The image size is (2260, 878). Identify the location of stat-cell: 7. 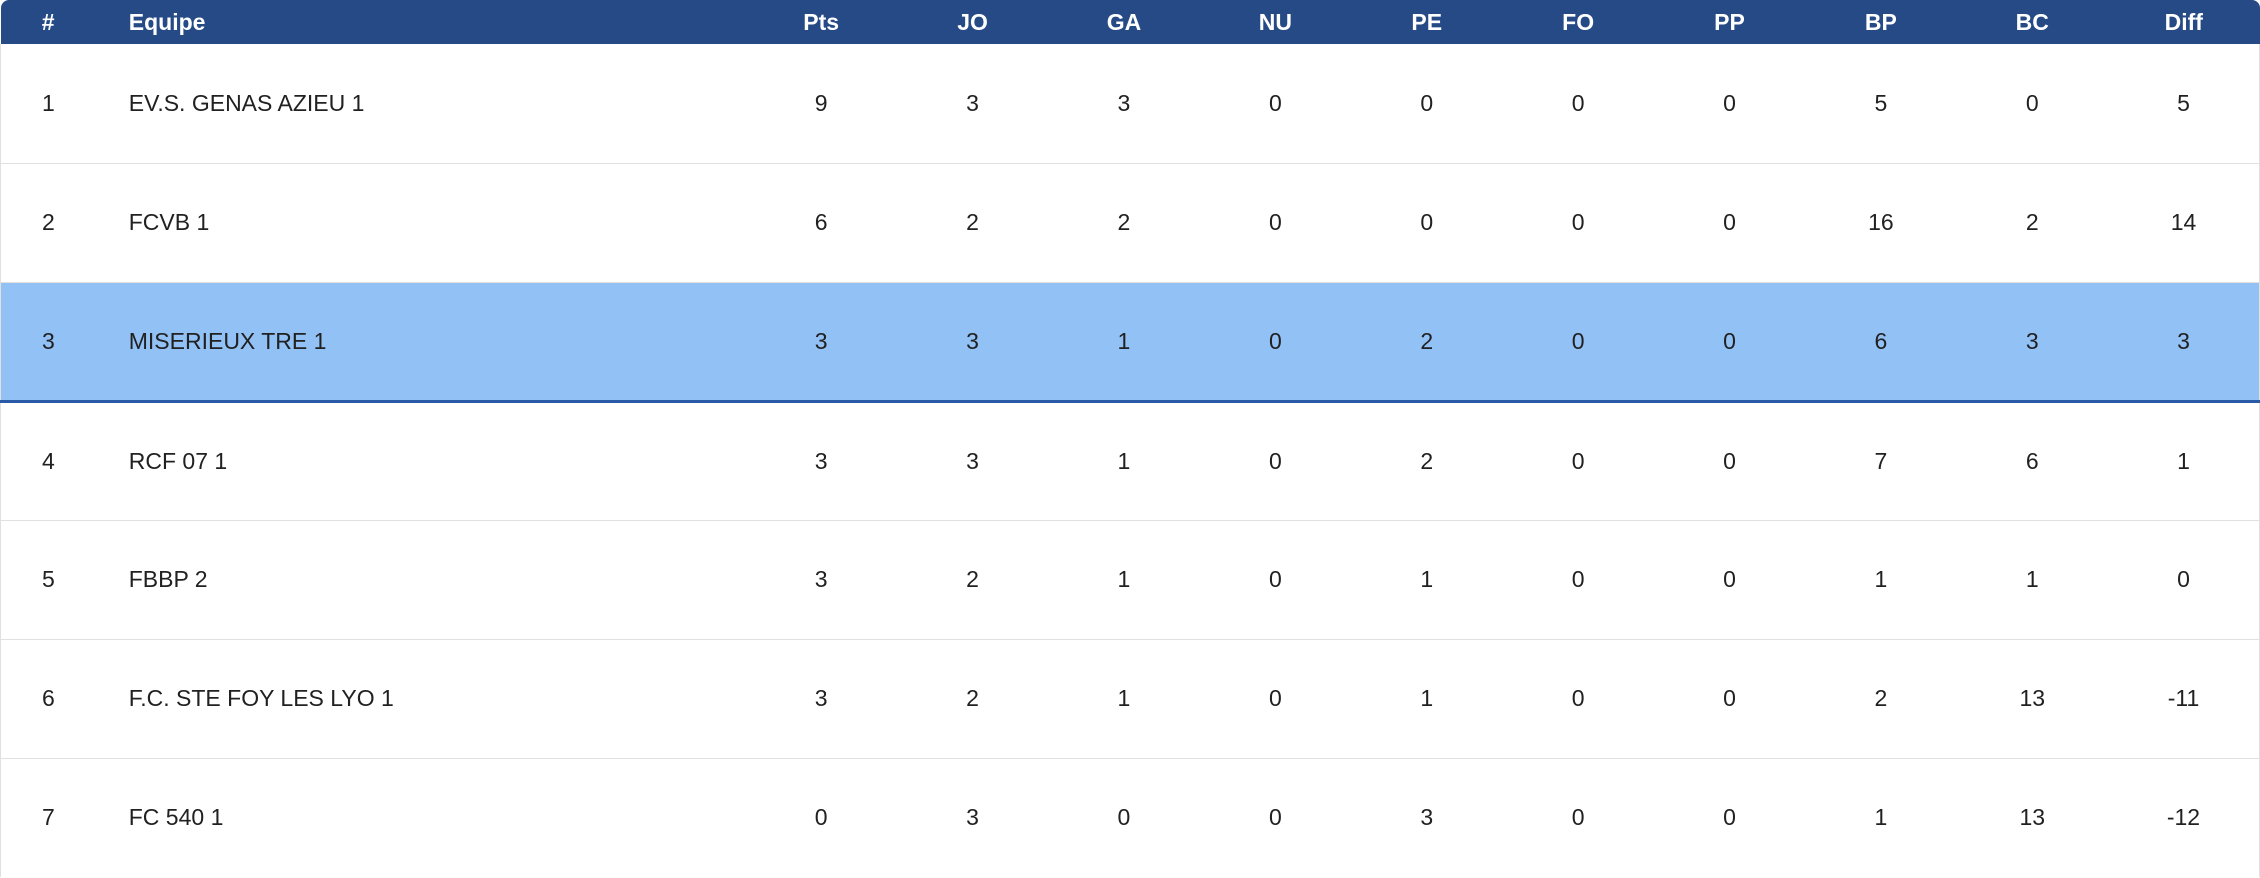
(1881, 460).